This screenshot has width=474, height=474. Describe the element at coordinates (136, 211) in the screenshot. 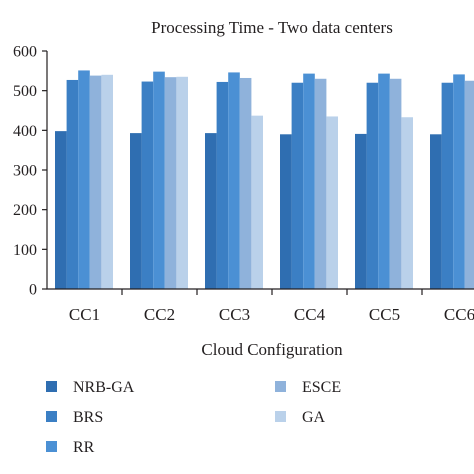

I see `bar-nrb-ga-cc2` at that location.